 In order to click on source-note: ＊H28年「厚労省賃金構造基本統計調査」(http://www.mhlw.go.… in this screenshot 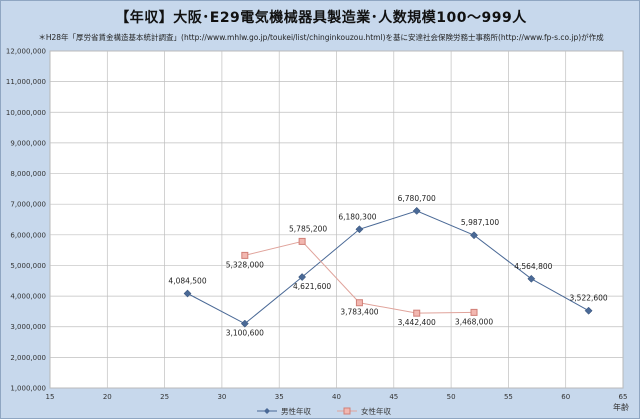, I will do `click(321, 37)`.